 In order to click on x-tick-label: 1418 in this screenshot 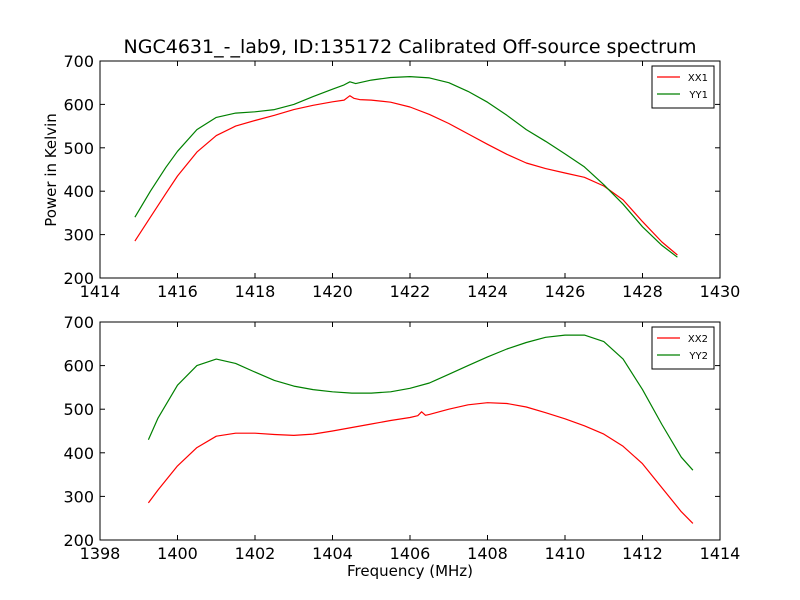, I will do `click(255, 291)`.